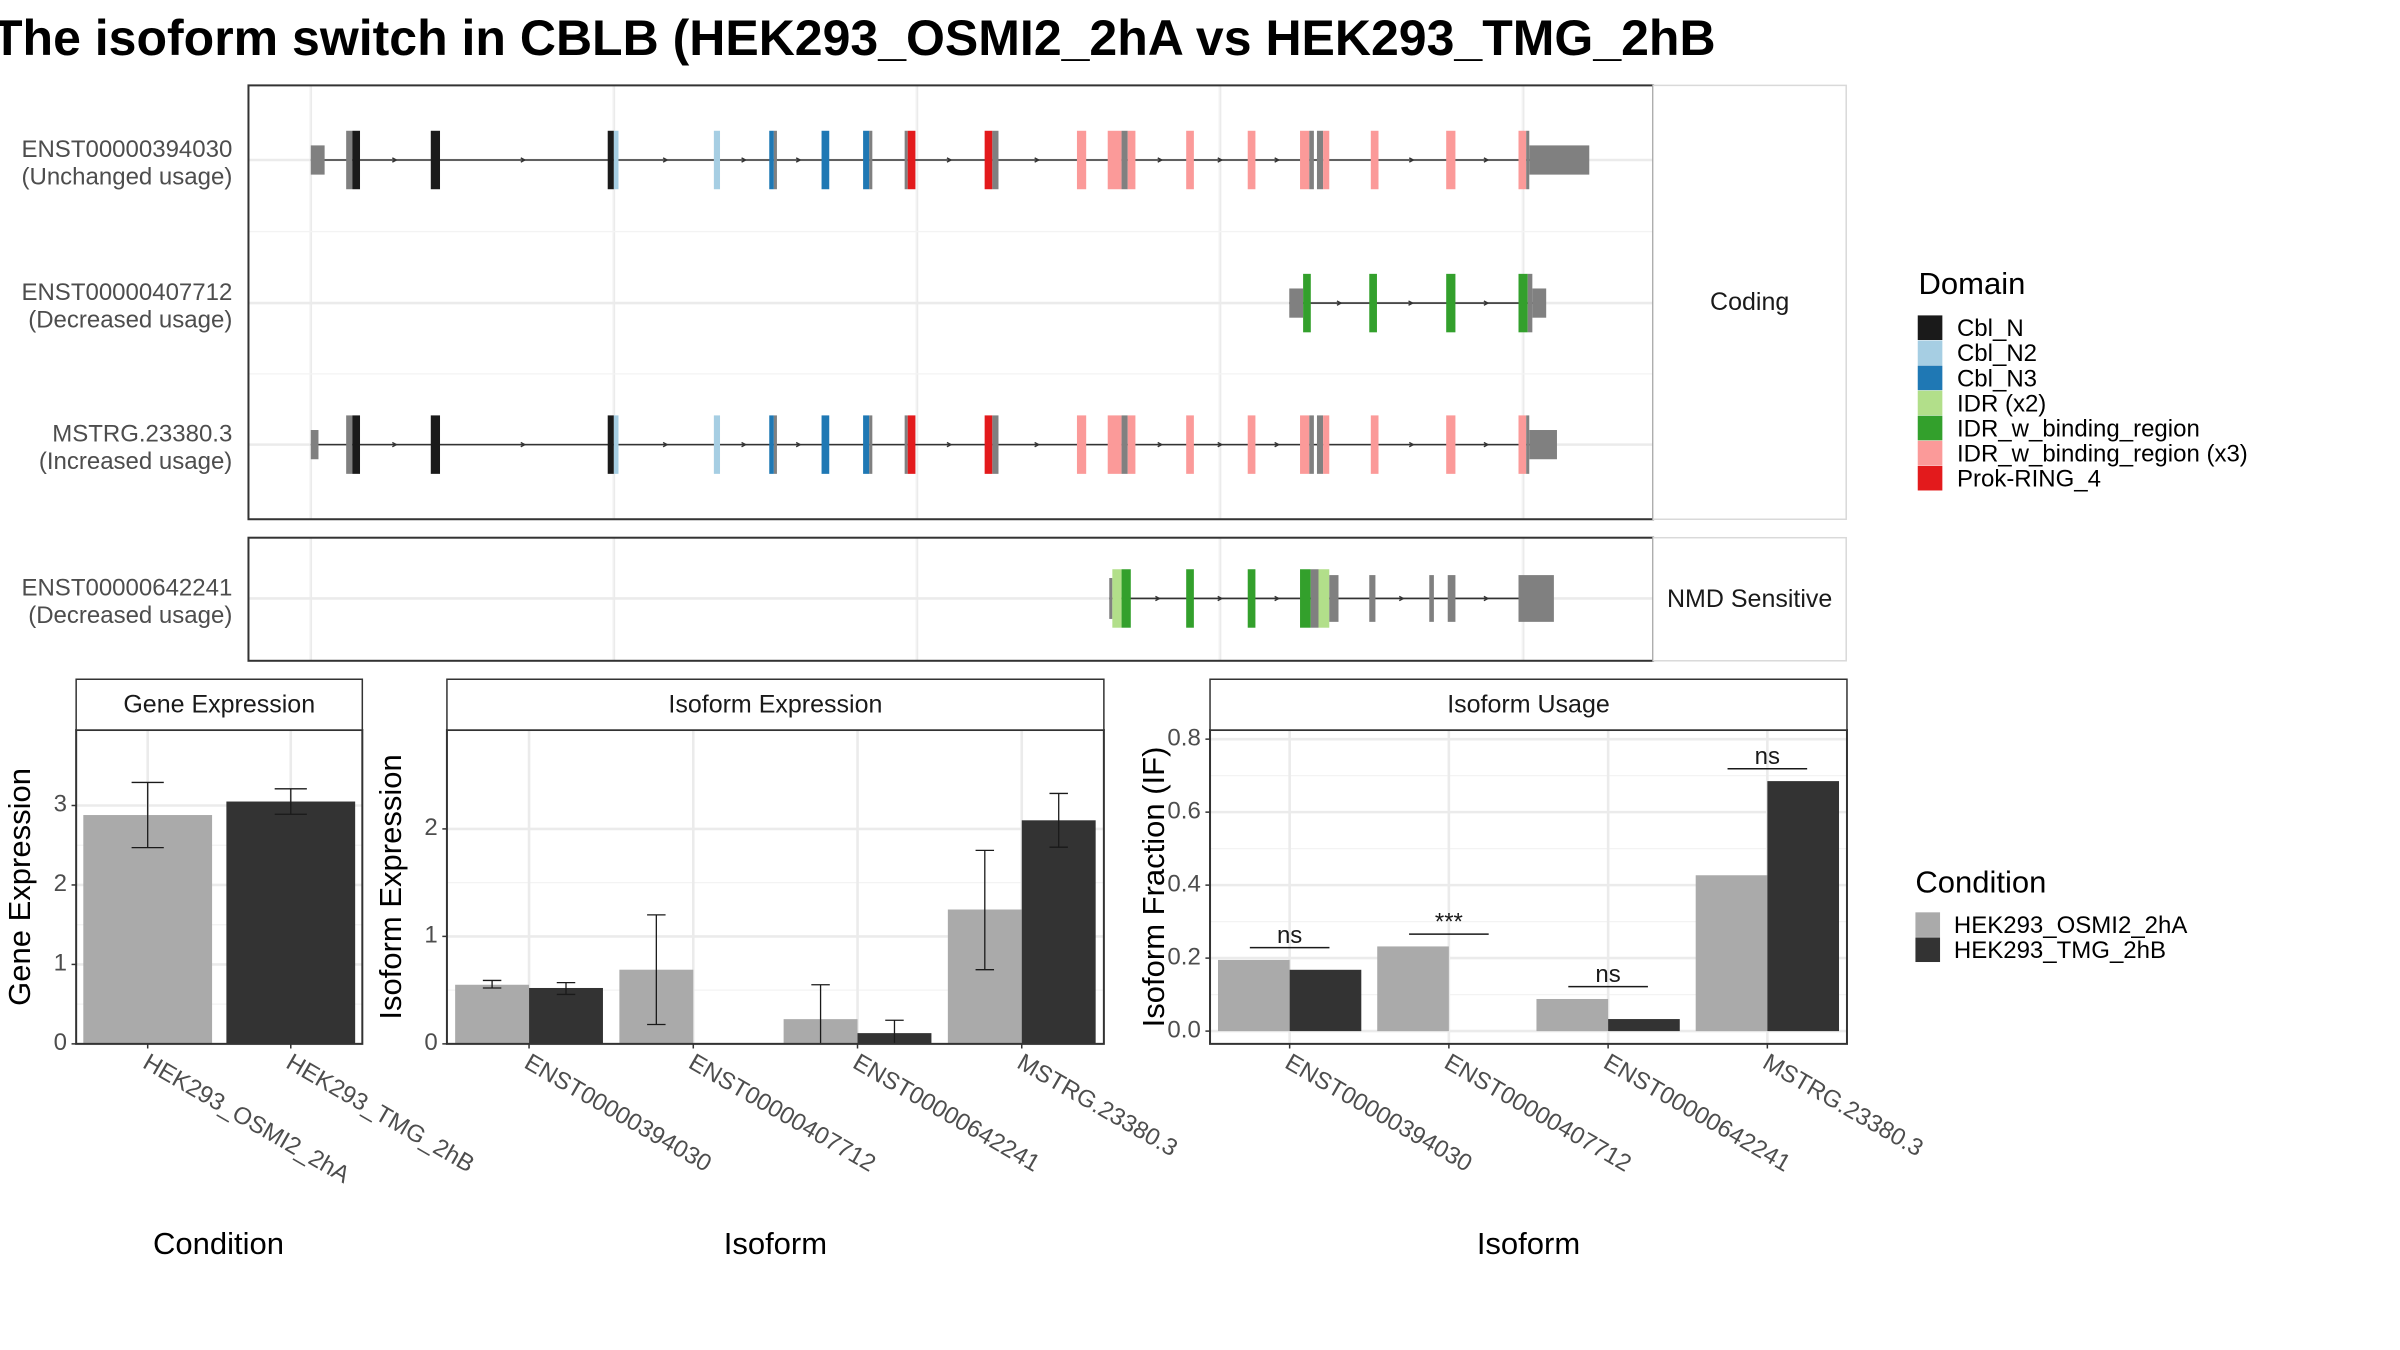  Describe the element at coordinates (218, 1243) in the screenshot. I see `x-axis-title: Condition` at that location.